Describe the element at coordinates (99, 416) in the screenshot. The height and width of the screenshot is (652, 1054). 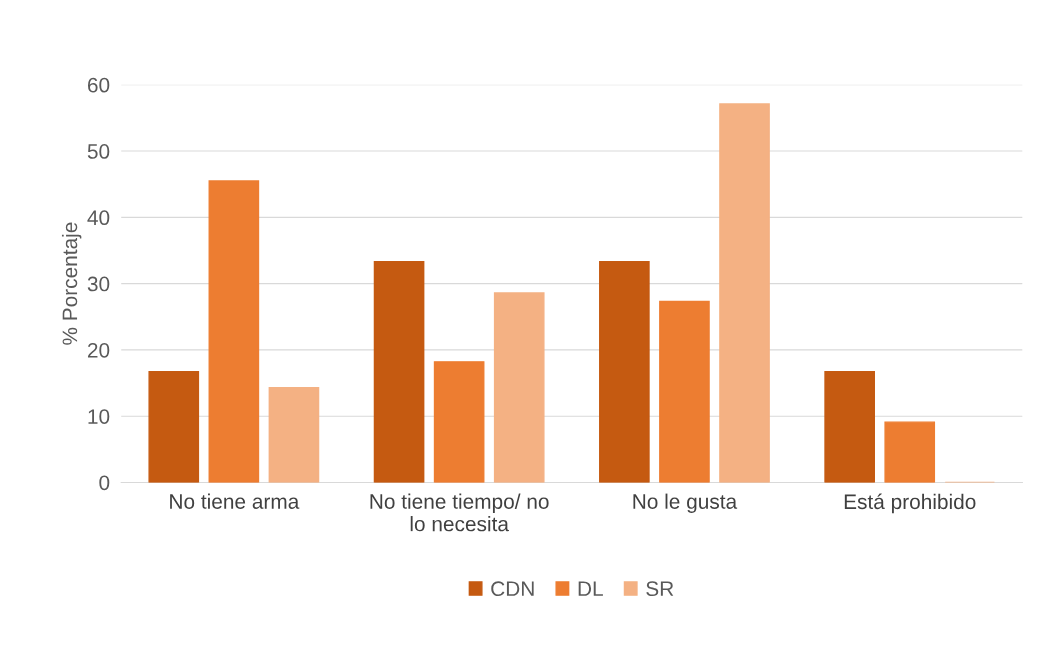
I see `y-tick-label: 10` at that location.